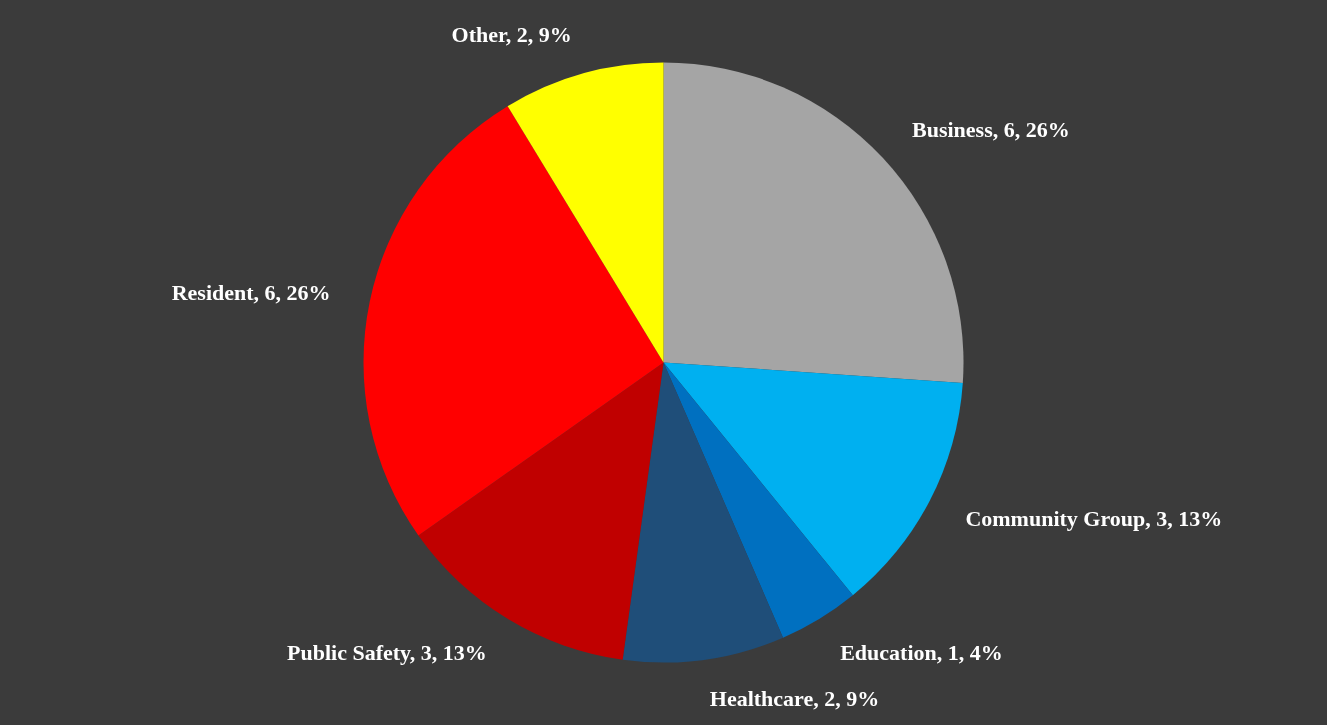 This screenshot has width=1327, height=725. What do you see at coordinates (990, 130) in the screenshot?
I see `slice-label: Business, 6, 26%` at bounding box center [990, 130].